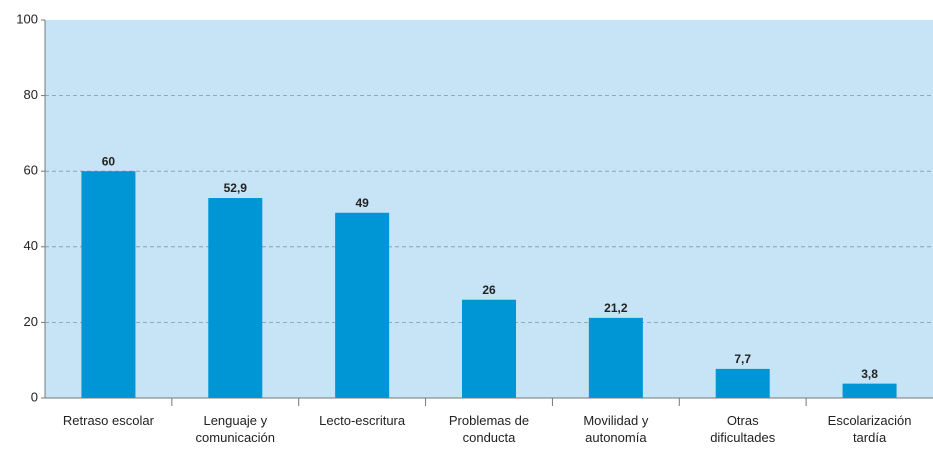 The width and height of the screenshot is (933, 449). Describe the element at coordinates (34, 396) in the screenshot. I see `y-tick-label: 0` at that location.